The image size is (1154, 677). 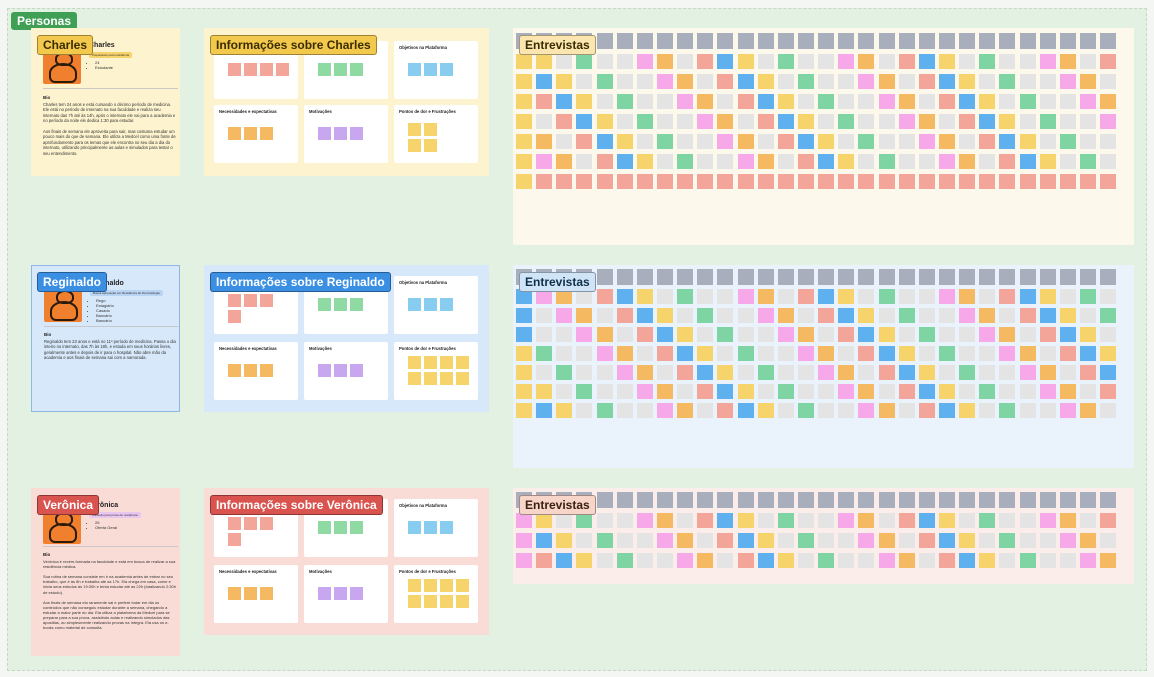 I want to click on info-title-reginaldo: Informações sobre Reginaldo, so click(x=300, y=282).